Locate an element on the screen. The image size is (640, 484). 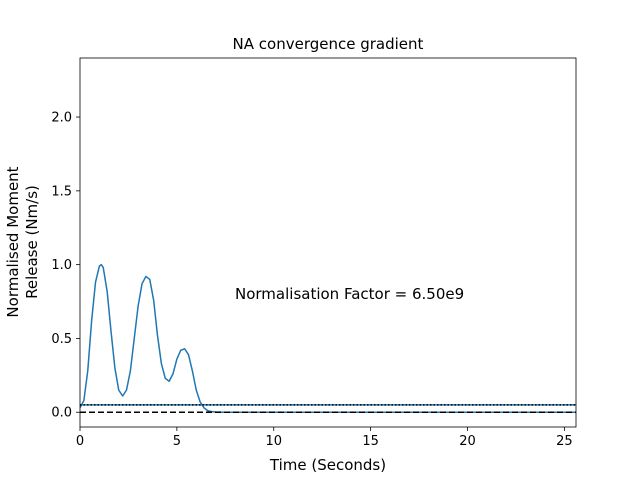
y-tick-label: 0.0 is located at coordinates (61, 413).